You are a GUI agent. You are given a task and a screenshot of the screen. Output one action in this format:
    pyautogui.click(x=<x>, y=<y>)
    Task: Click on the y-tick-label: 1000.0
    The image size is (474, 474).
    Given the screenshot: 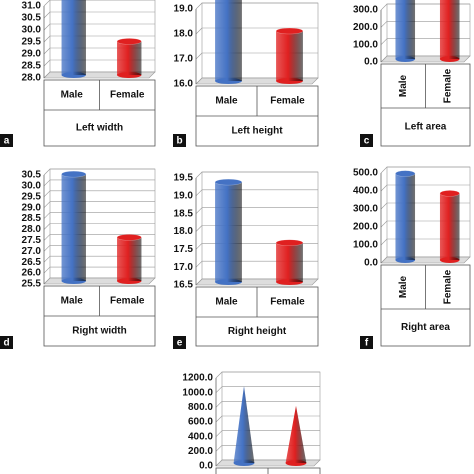 What is the action you would take?
    pyautogui.click(x=197, y=392)
    